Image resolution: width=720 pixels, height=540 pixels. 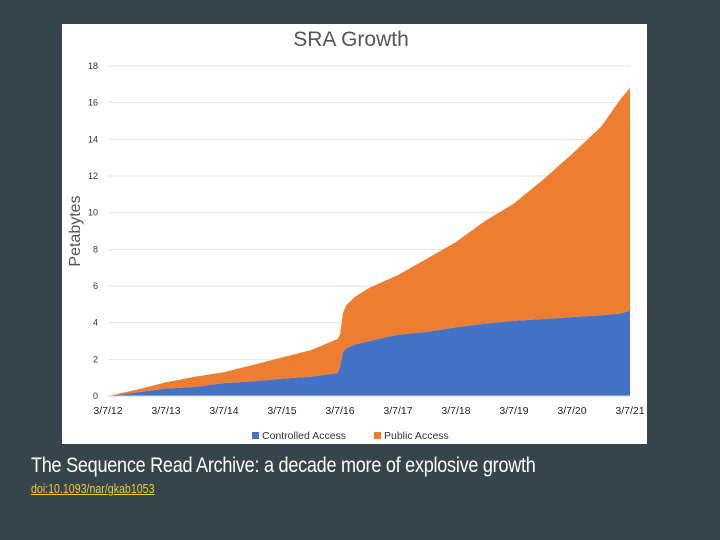 I want to click on area-series-controlled-access, so click(x=369, y=353).